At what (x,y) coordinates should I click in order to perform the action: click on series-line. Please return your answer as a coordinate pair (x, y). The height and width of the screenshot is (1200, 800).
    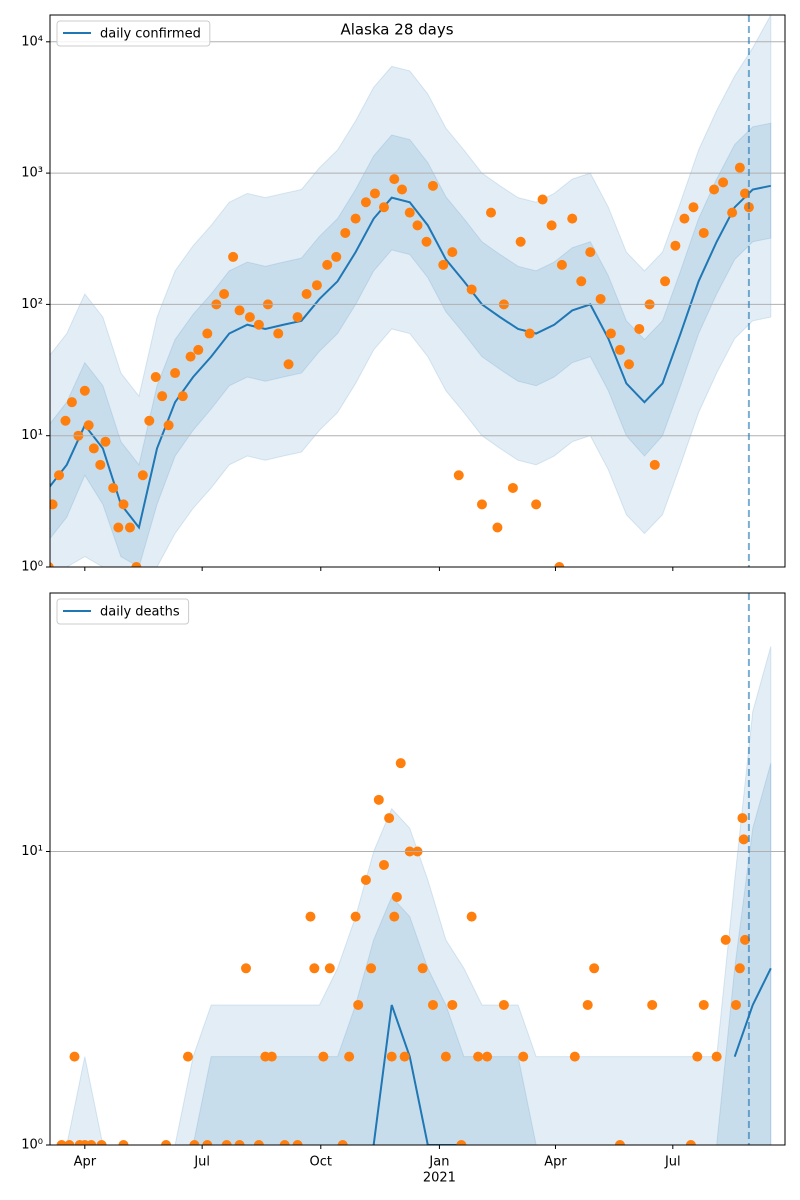
    Looking at the image, I should click on (572, 1056).